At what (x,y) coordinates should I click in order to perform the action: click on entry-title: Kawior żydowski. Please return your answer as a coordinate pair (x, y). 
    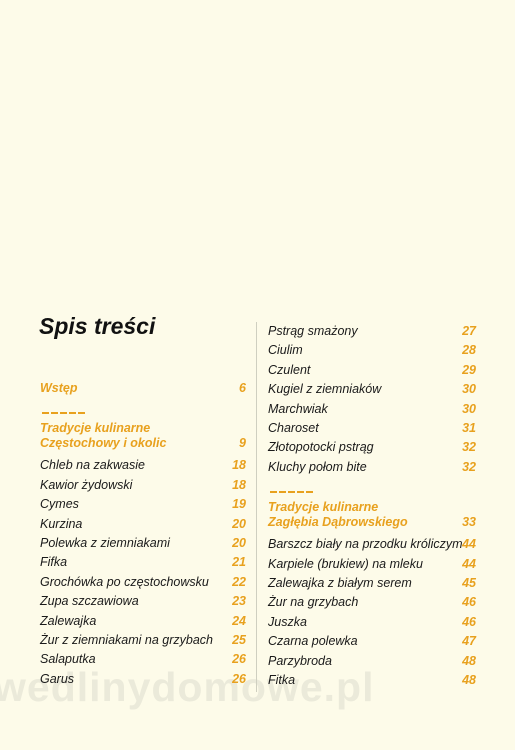
    Looking at the image, I should click on (86, 484).